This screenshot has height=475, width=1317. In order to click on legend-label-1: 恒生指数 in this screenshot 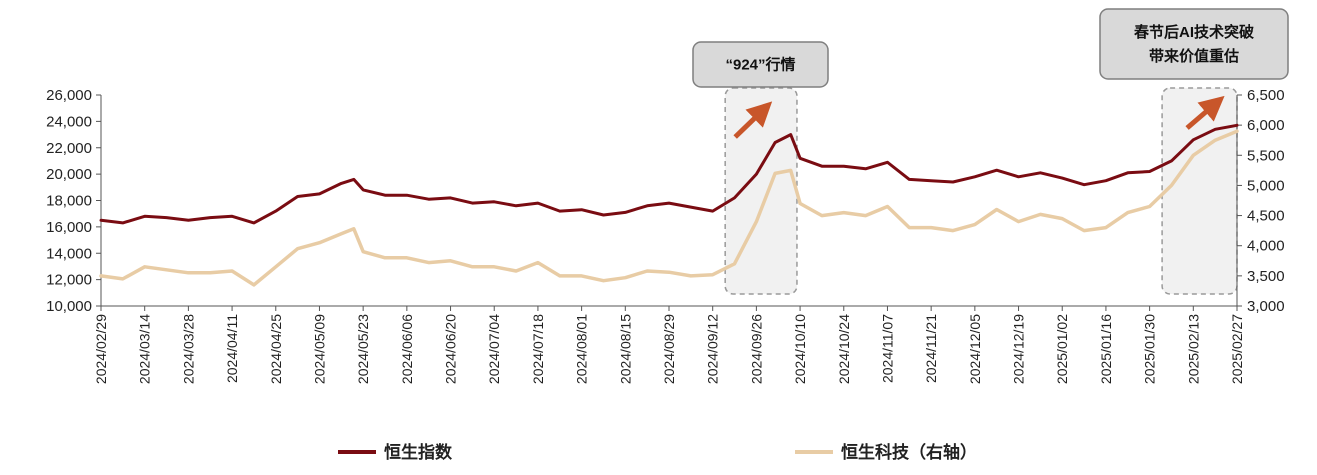, I will do `click(418, 452)`.